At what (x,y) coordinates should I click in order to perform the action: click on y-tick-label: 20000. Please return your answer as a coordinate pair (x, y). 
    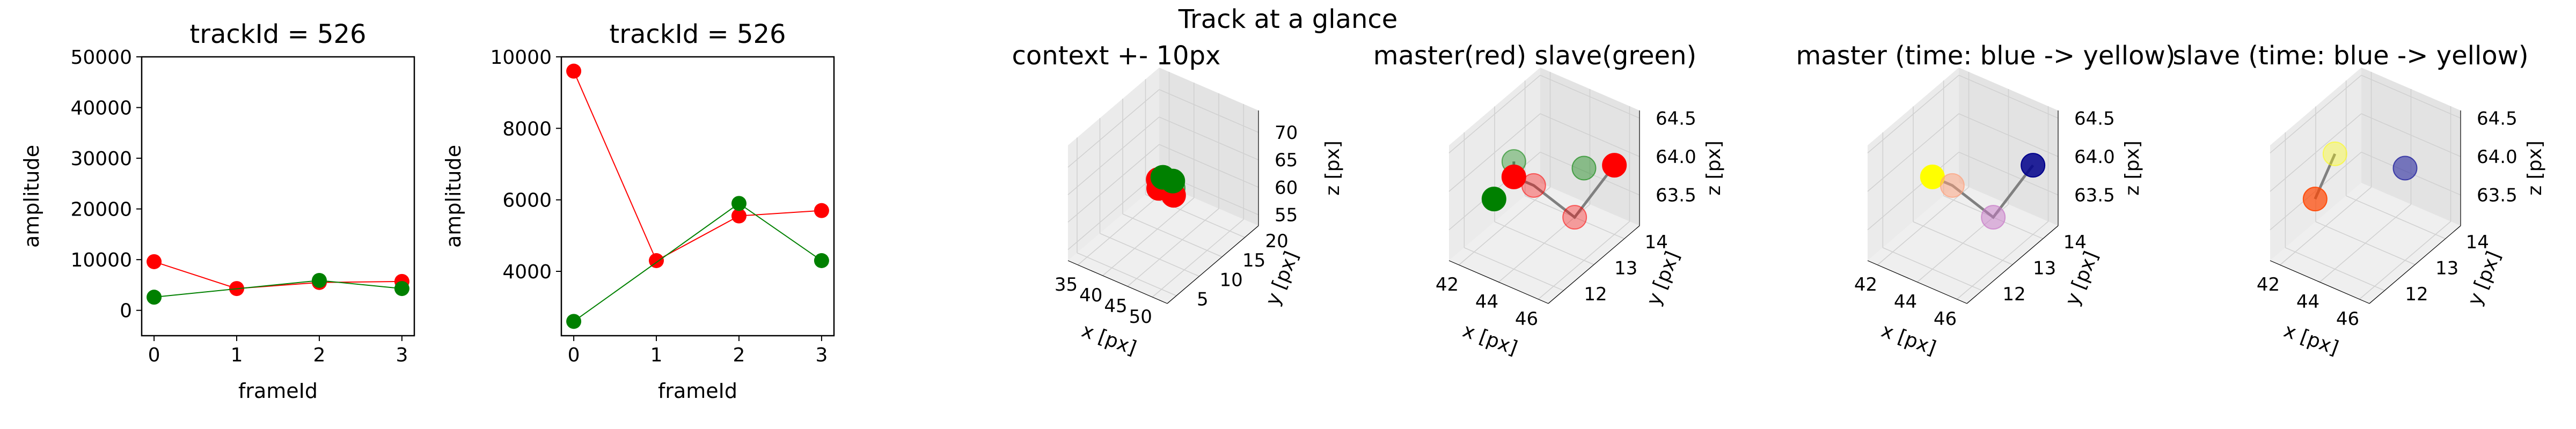
    Looking at the image, I should click on (101, 210).